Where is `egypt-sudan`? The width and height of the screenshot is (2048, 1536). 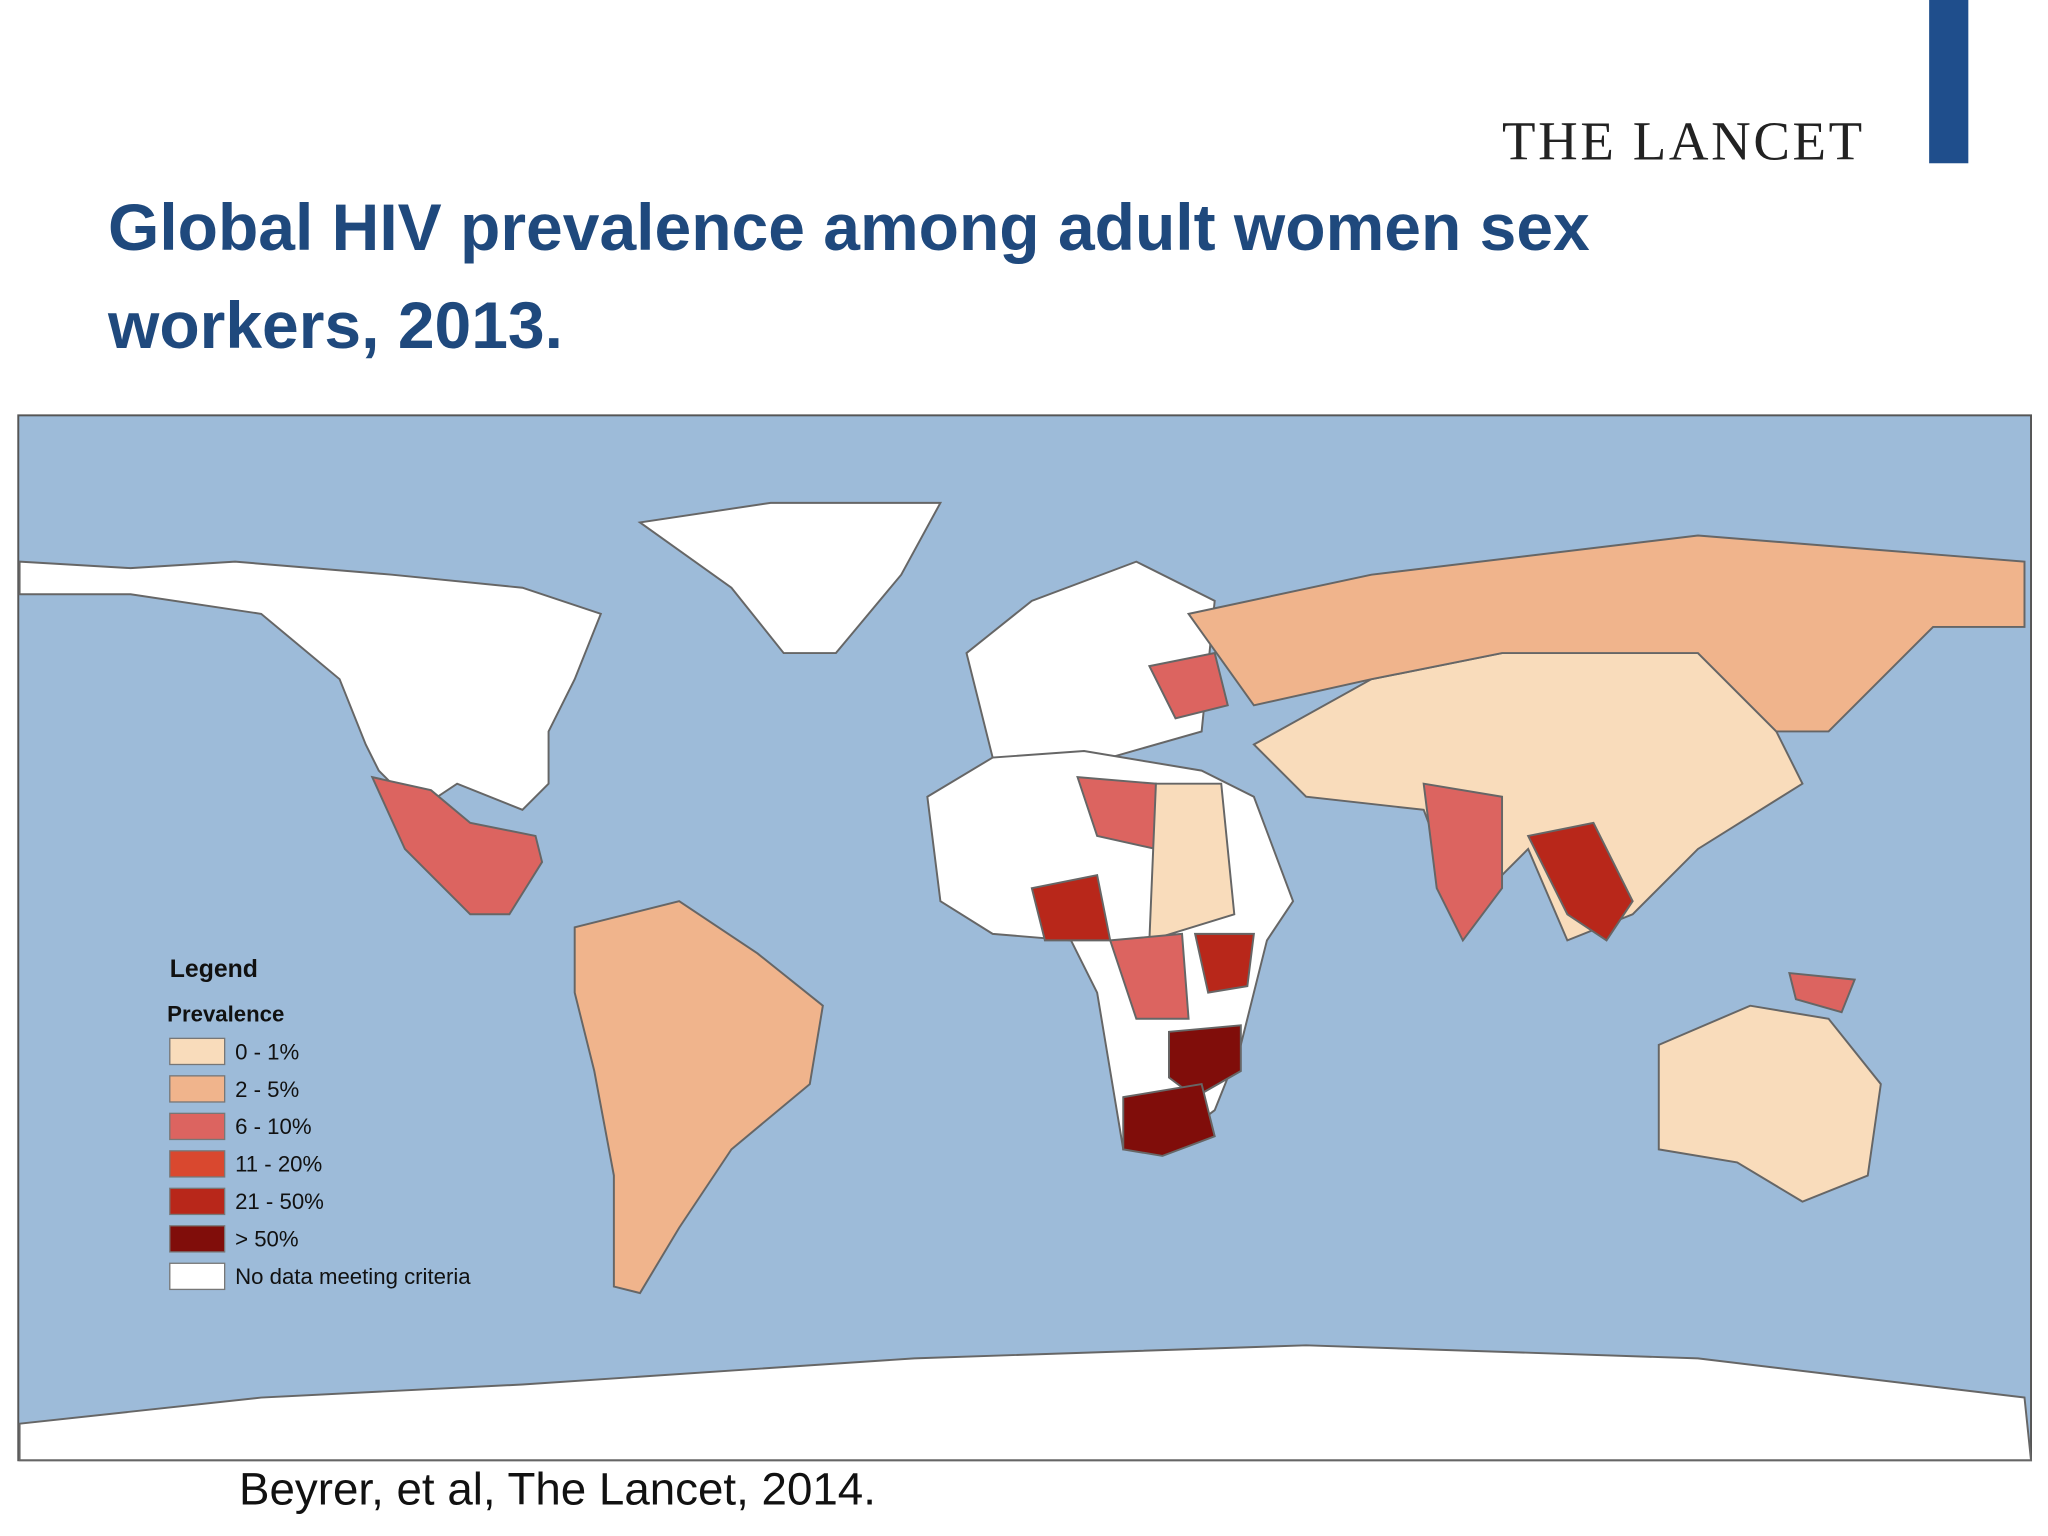 egypt-sudan is located at coordinates (1192, 862).